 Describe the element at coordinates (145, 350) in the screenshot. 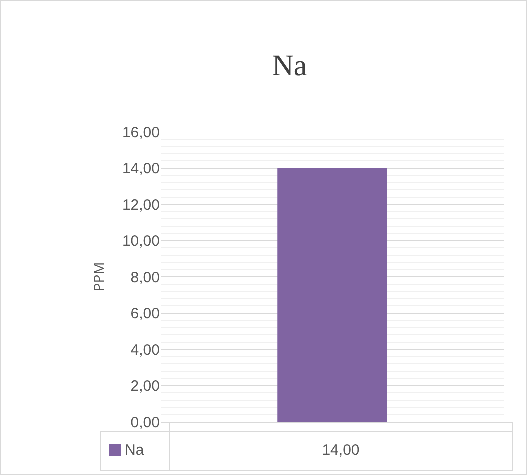

I see `y-tick-label: 4,00` at that location.